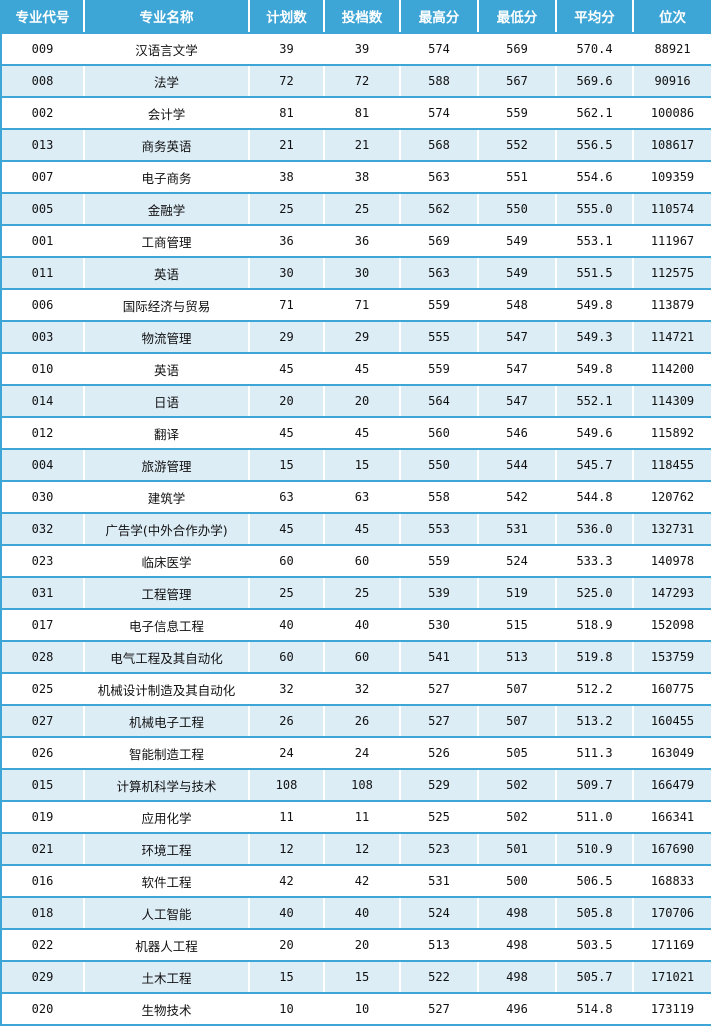 The width and height of the screenshot is (711, 1026). Describe the element at coordinates (166, 369) in the screenshot. I see `cell-major-name: 英语` at that location.